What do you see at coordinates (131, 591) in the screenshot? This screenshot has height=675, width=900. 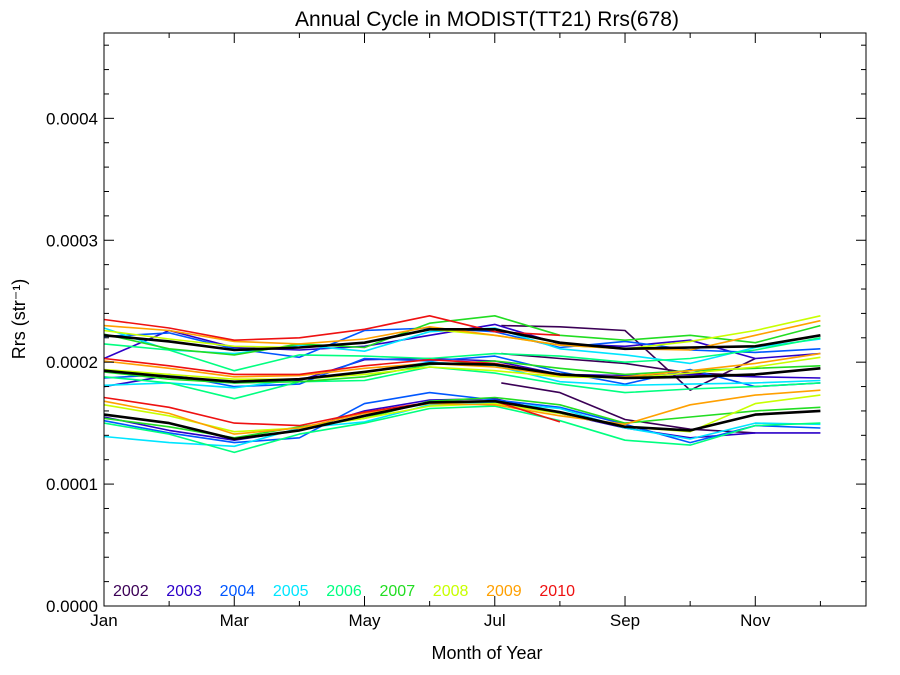 I see `legend-label-2002: 2002` at bounding box center [131, 591].